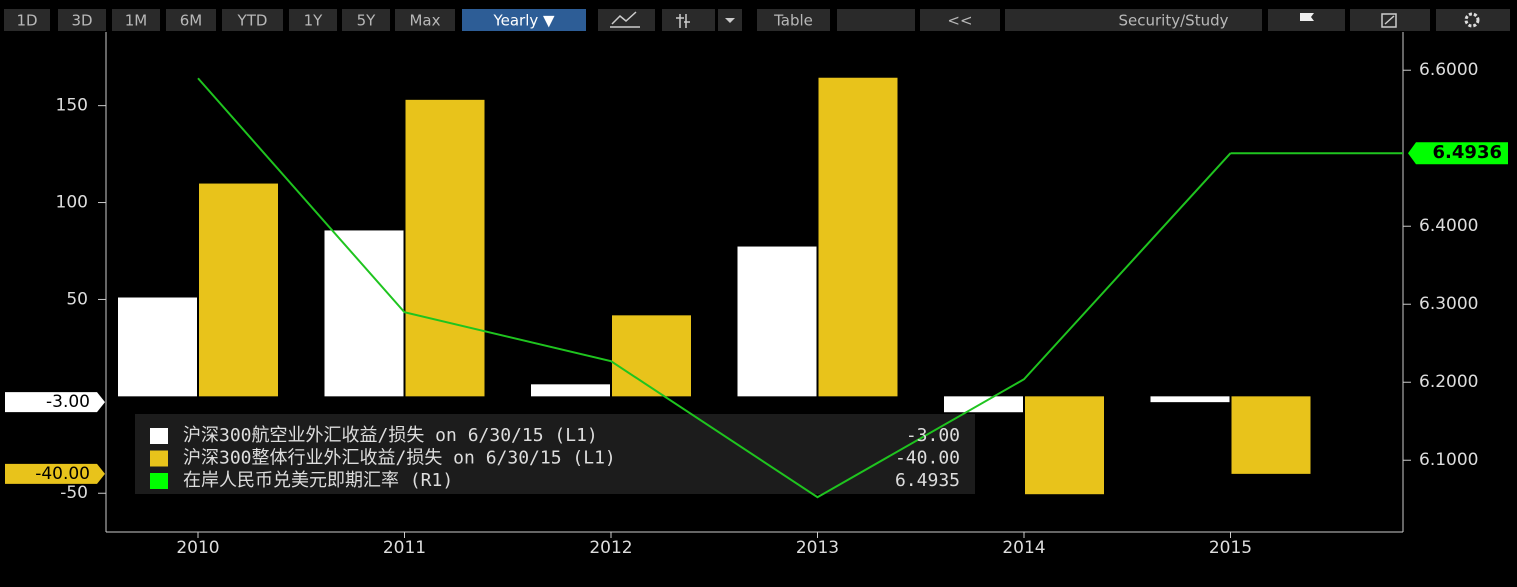  Describe the element at coordinates (730, 20) in the screenshot. I see `dropdown-arrow` at that location.